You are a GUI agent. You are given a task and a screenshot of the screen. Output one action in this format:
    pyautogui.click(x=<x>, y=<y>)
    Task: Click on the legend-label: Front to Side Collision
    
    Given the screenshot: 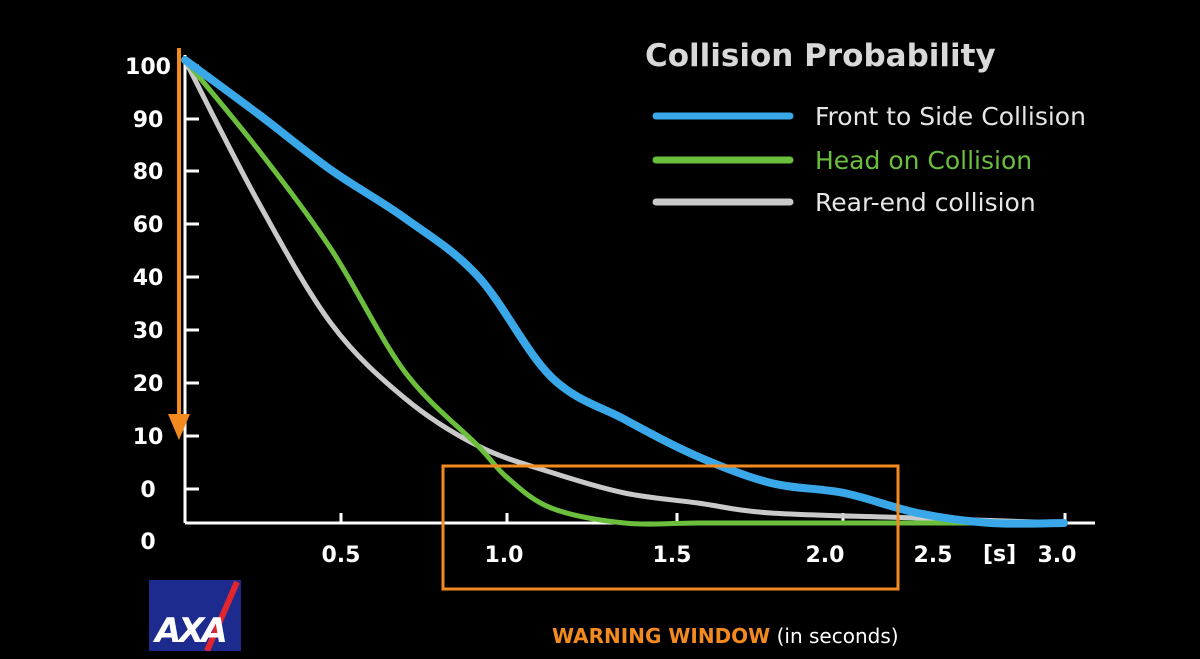 What is the action you would take?
    pyautogui.click(x=950, y=116)
    